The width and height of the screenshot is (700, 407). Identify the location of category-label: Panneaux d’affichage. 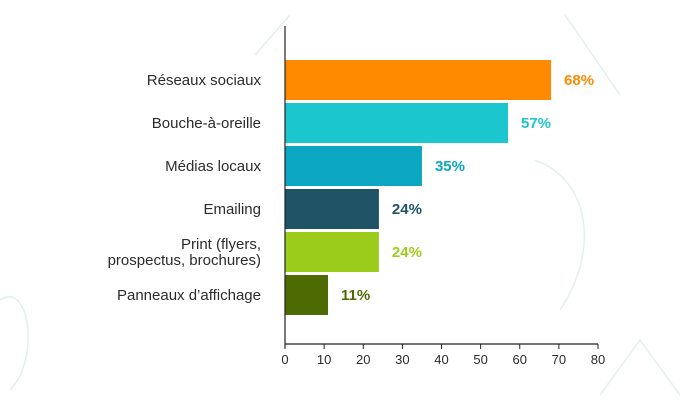
(189, 295).